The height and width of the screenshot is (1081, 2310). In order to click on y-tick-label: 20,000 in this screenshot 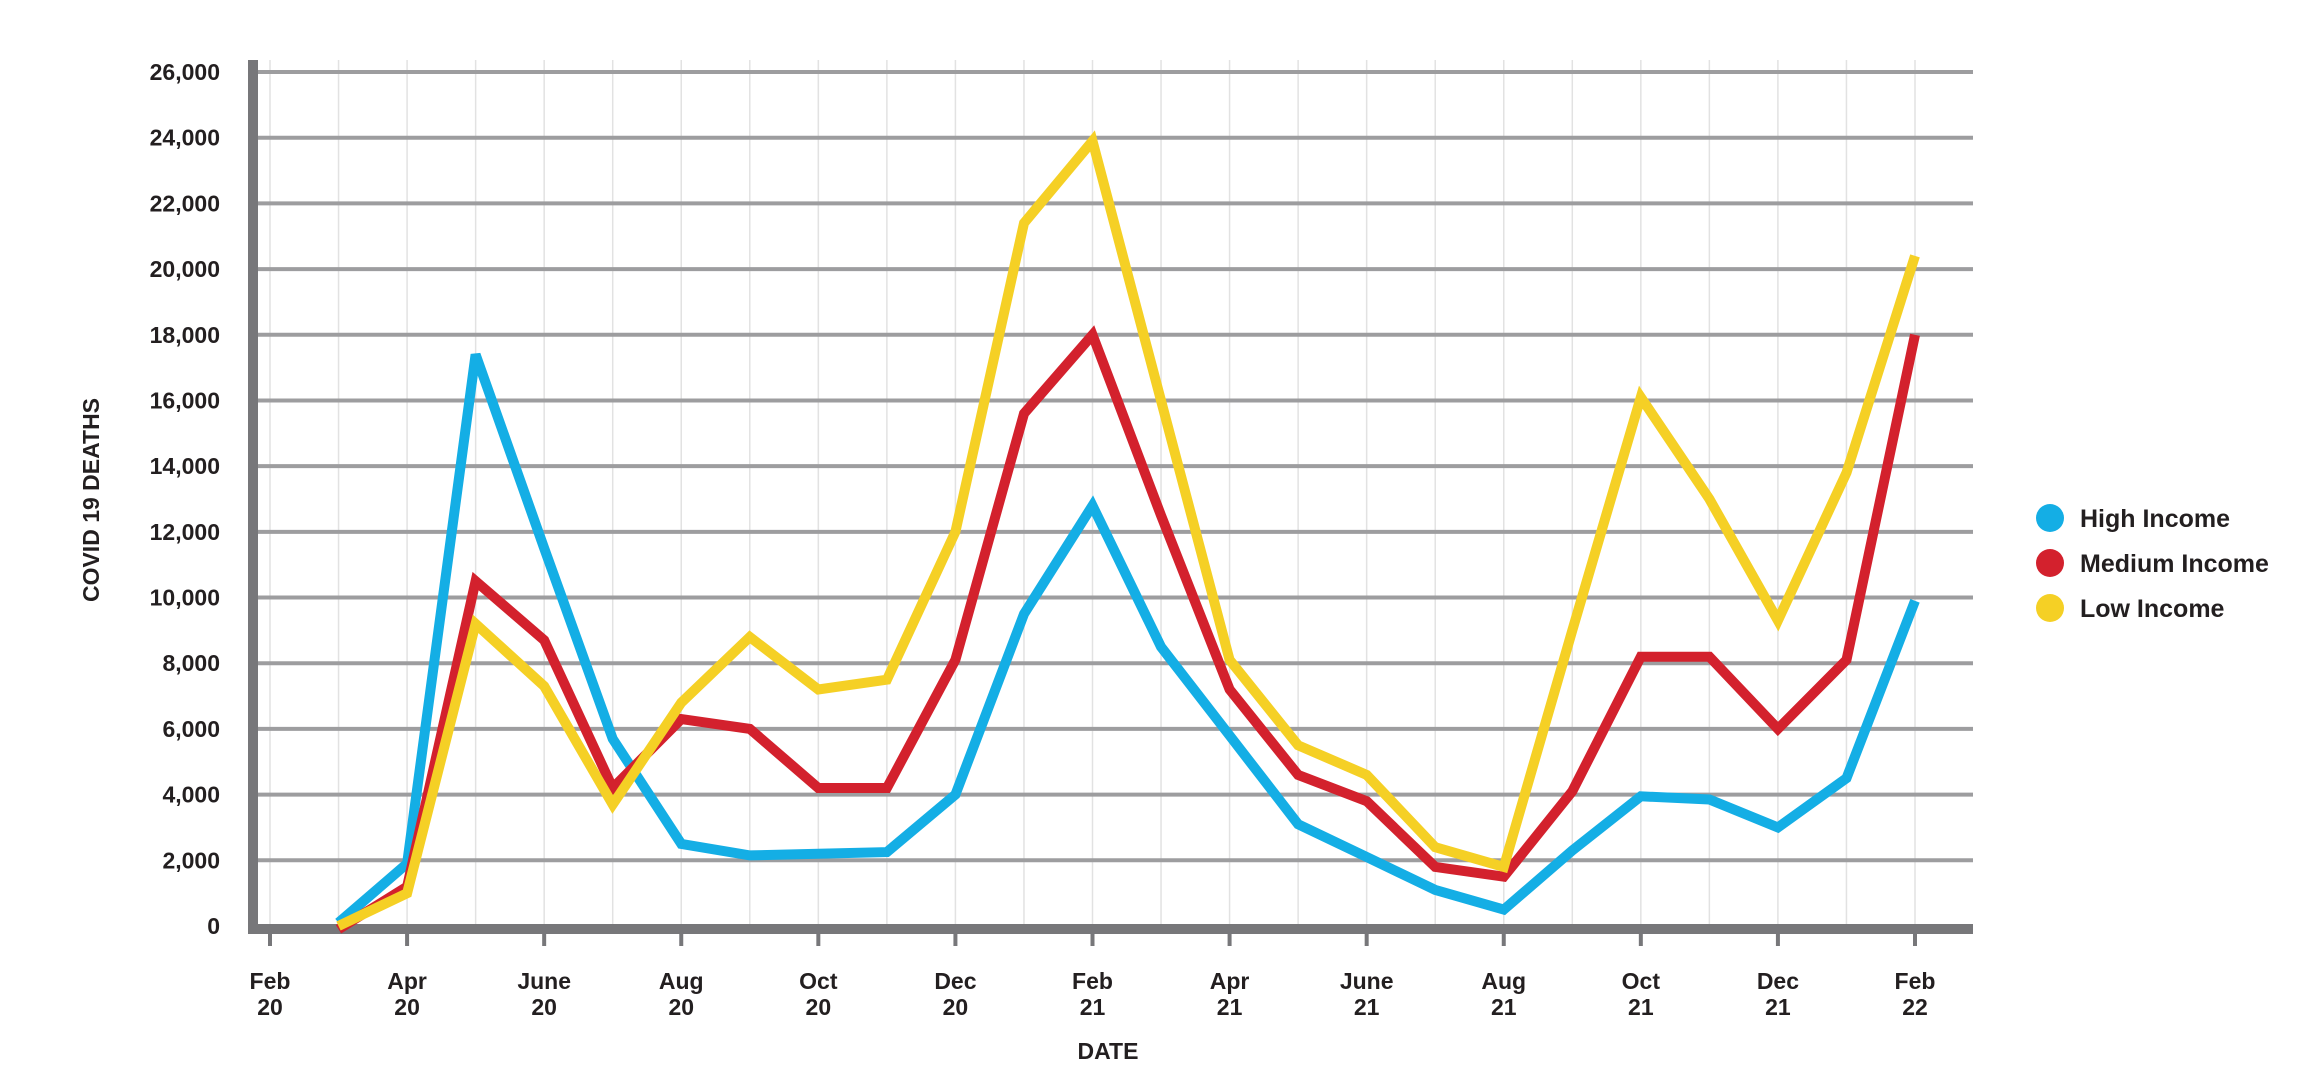, I will do `click(185, 269)`.